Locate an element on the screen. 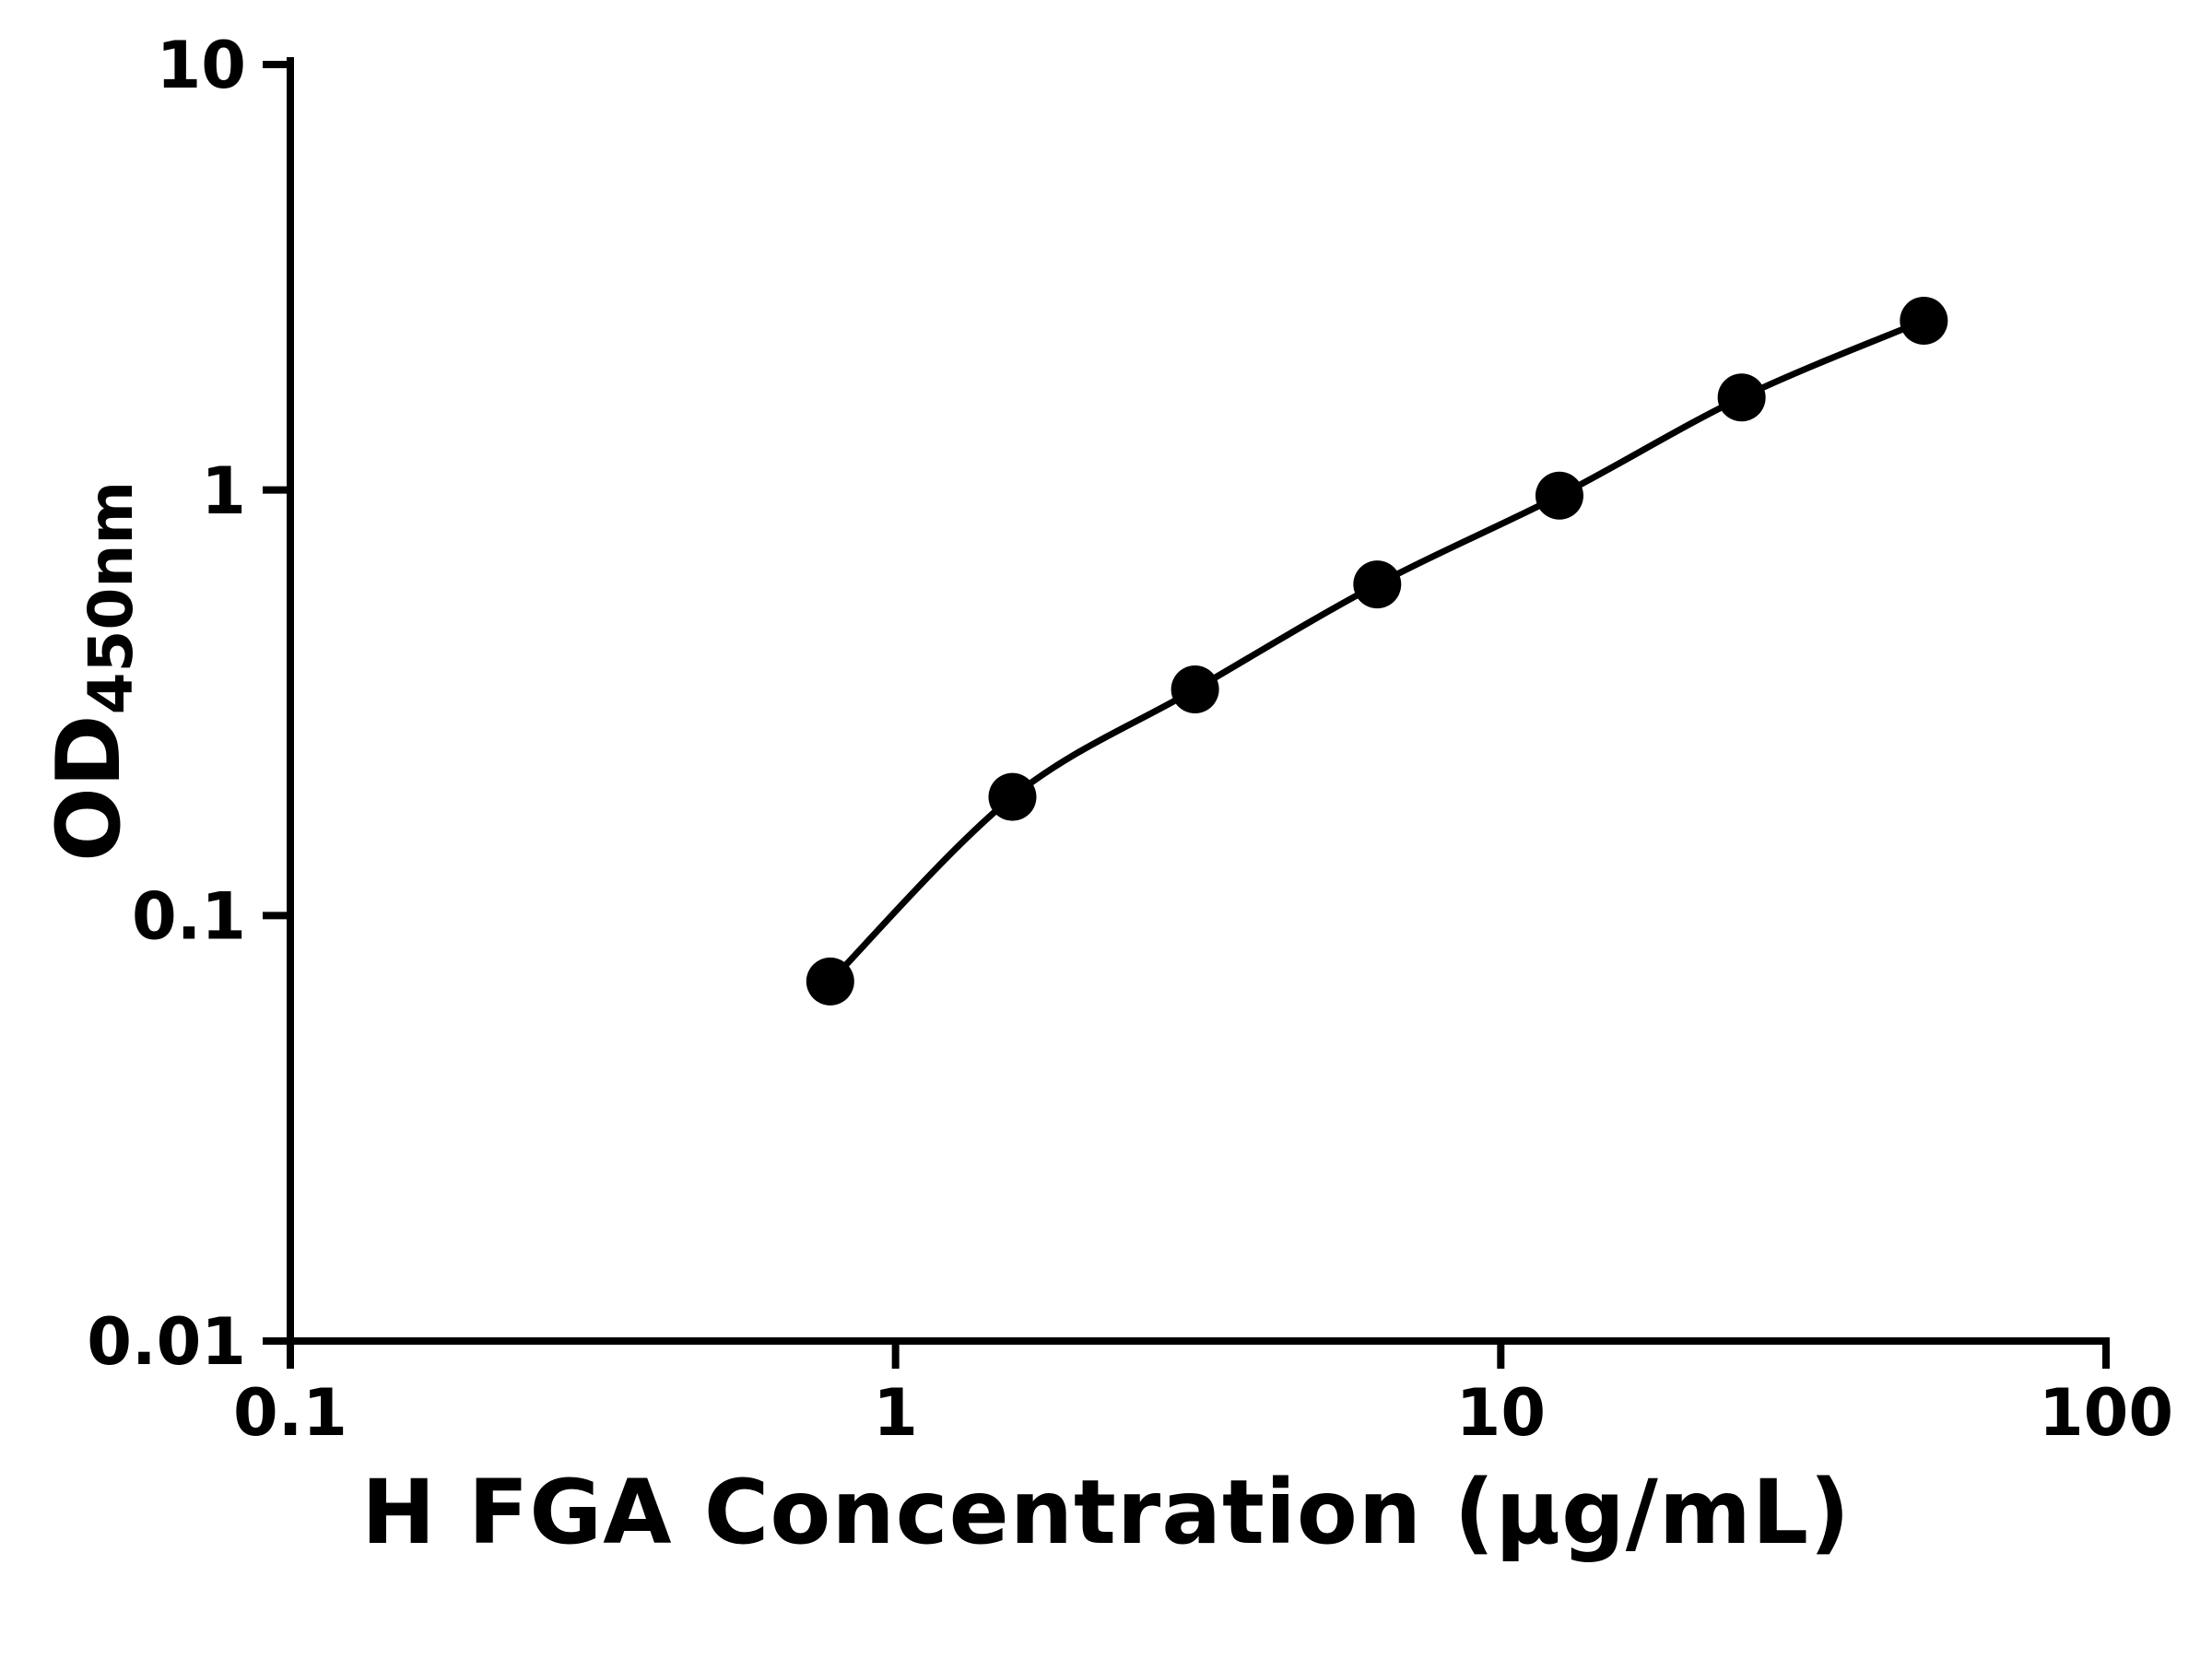  y-tick-label: 10 is located at coordinates (201, 65).